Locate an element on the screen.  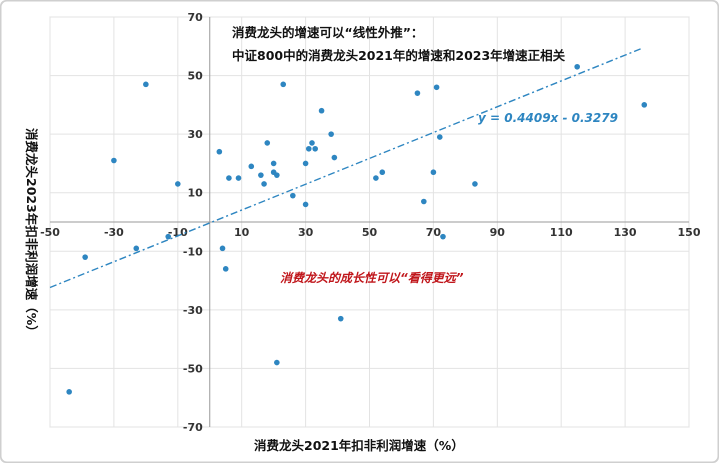
y-tick-label: -70 is located at coordinates (193, 427).